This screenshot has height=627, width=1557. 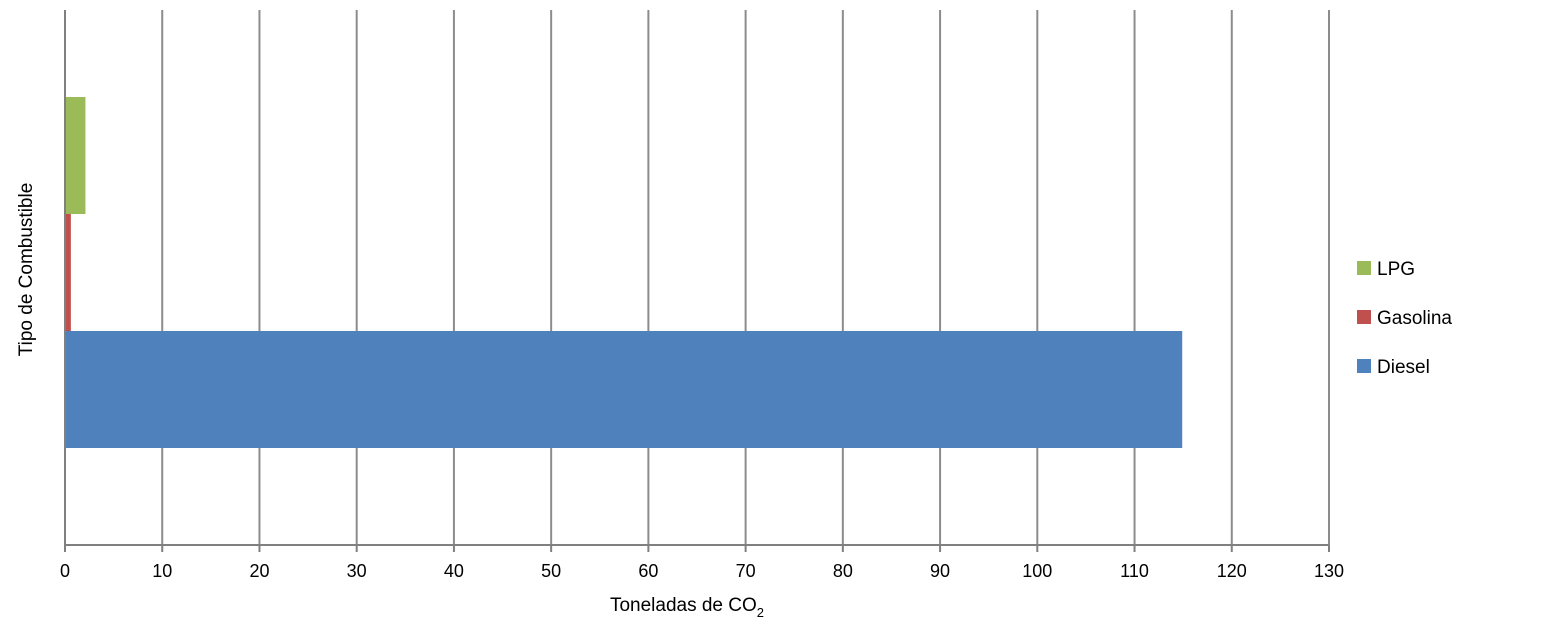 I want to click on legend-swatch-gasolina, so click(x=1364, y=317).